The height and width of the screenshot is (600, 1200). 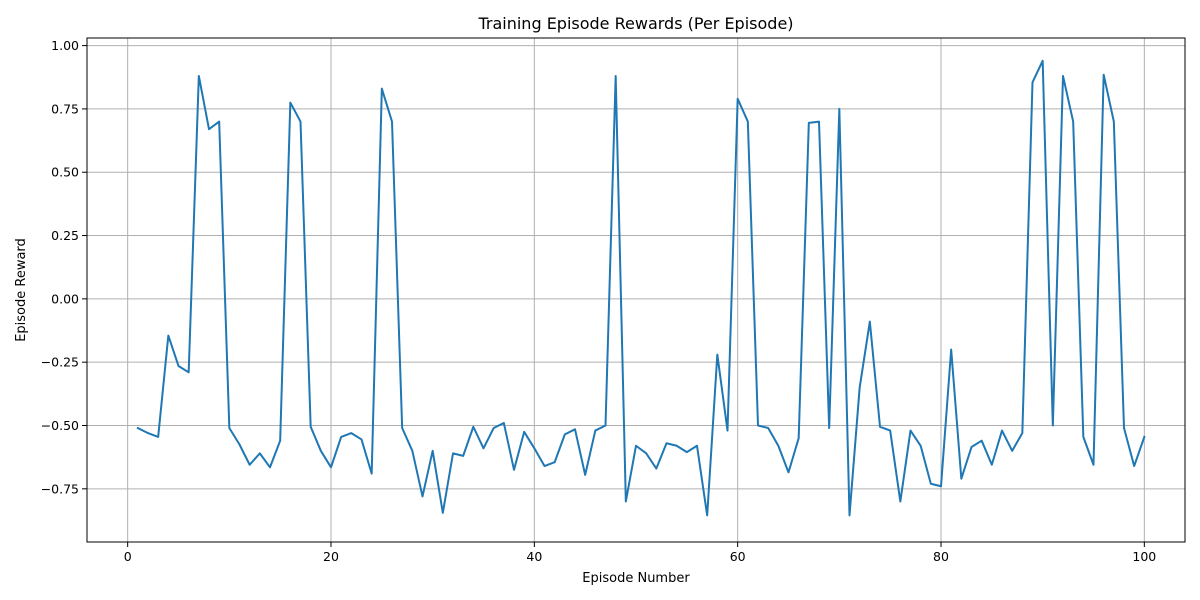 What do you see at coordinates (1144, 556) in the screenshot?
I see `x-tick-label: 100` at bounding box center [1144, 556].